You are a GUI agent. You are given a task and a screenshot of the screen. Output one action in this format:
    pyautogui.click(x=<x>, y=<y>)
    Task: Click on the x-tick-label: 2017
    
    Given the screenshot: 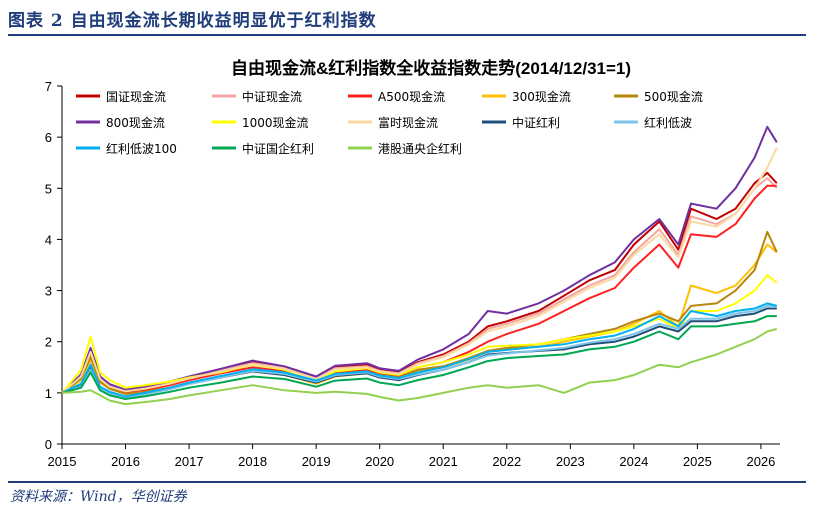 What is the action you would take?
    pyautogui.click(x=189, y=461)
    